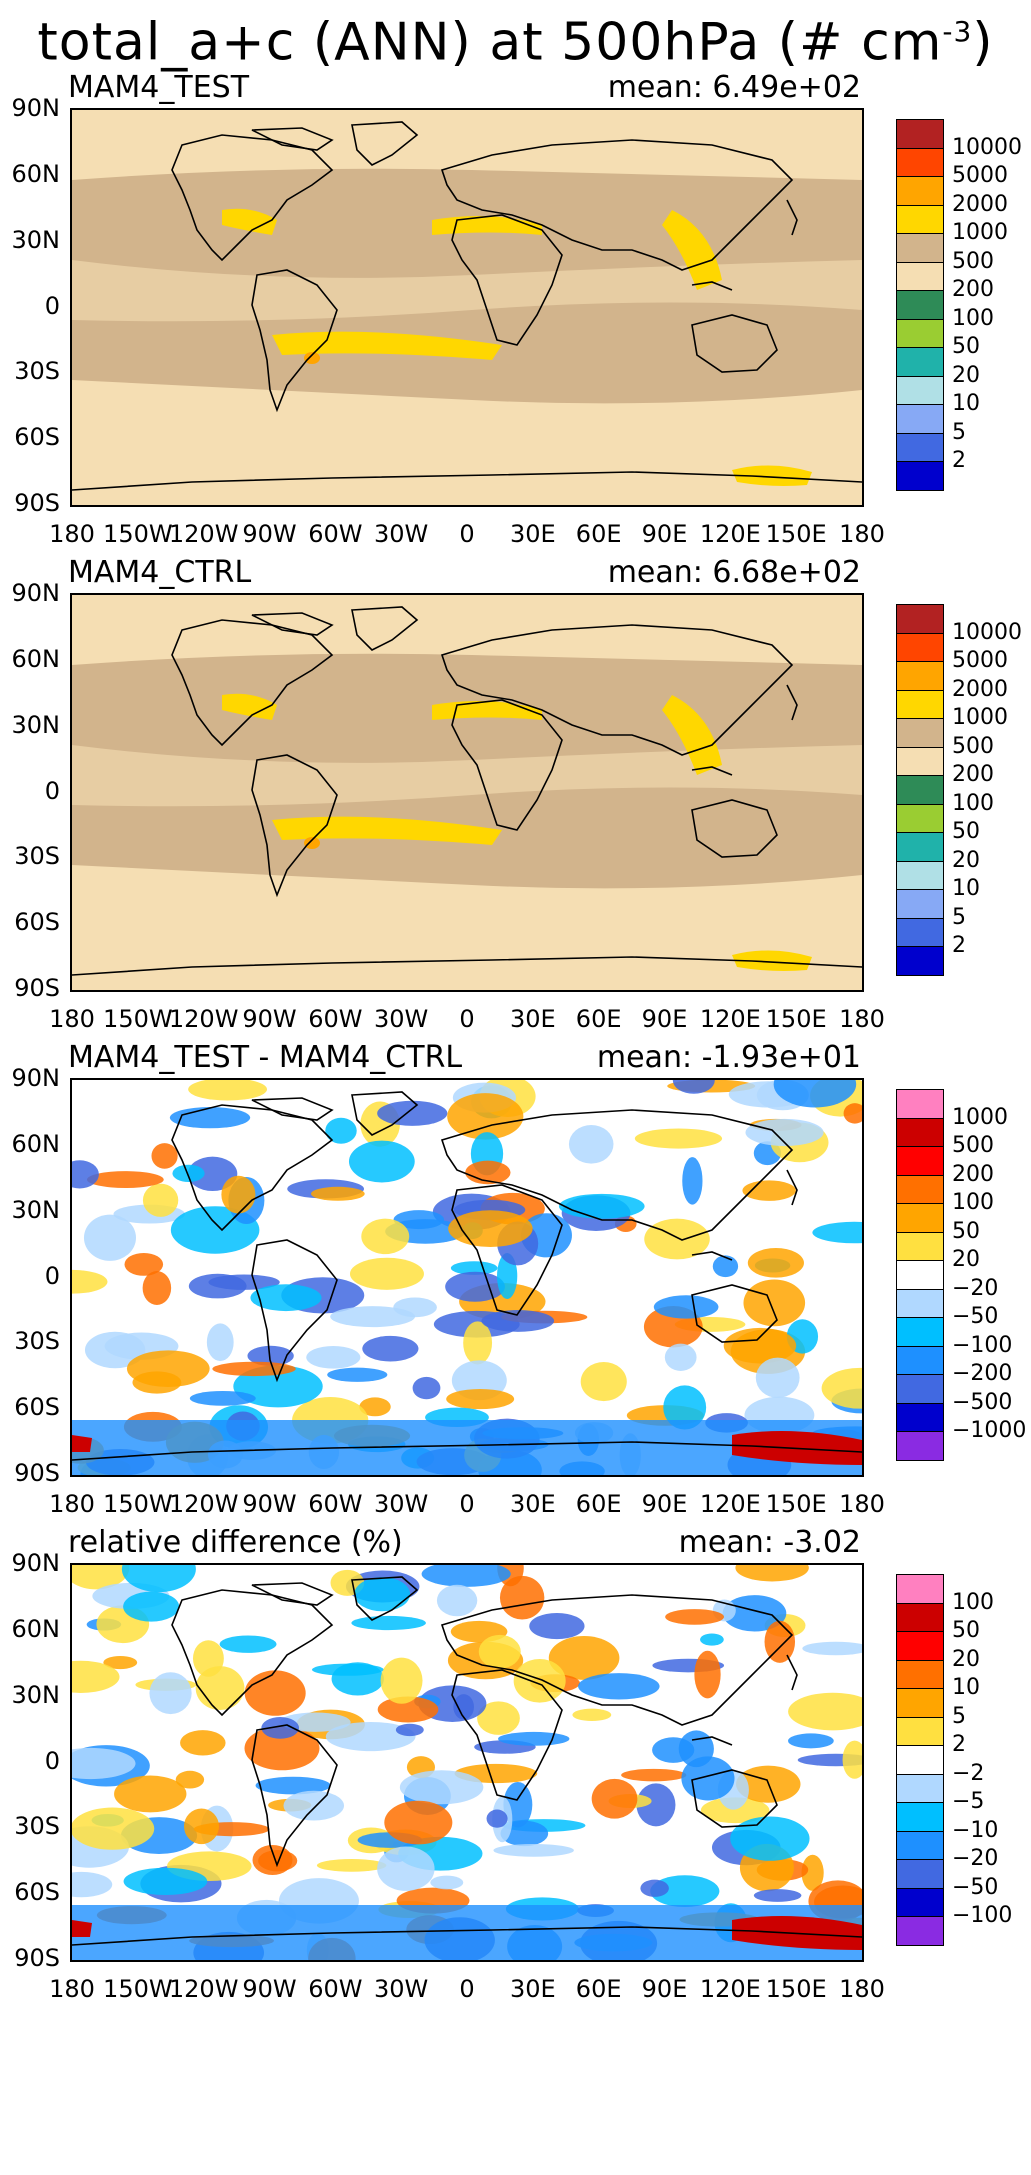 This screenshot has height=2175, width=1031. What do you see at coordinates (966, 403) in the screenshot?
I see `colorbar-label: 10` at bounding box center [966, 403].